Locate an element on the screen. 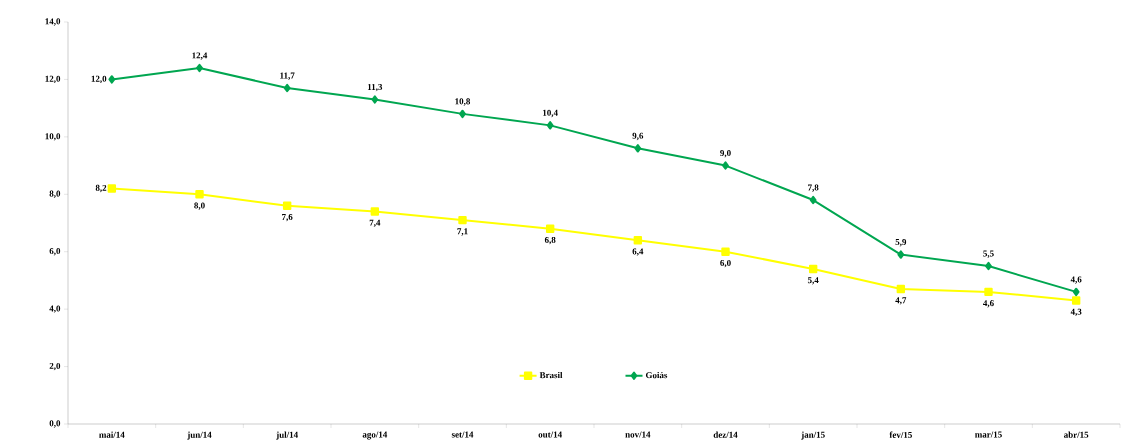 This screenshot has height=448, width=1128. x-tick-label: nov/14 is located at coordinates (638, 434).